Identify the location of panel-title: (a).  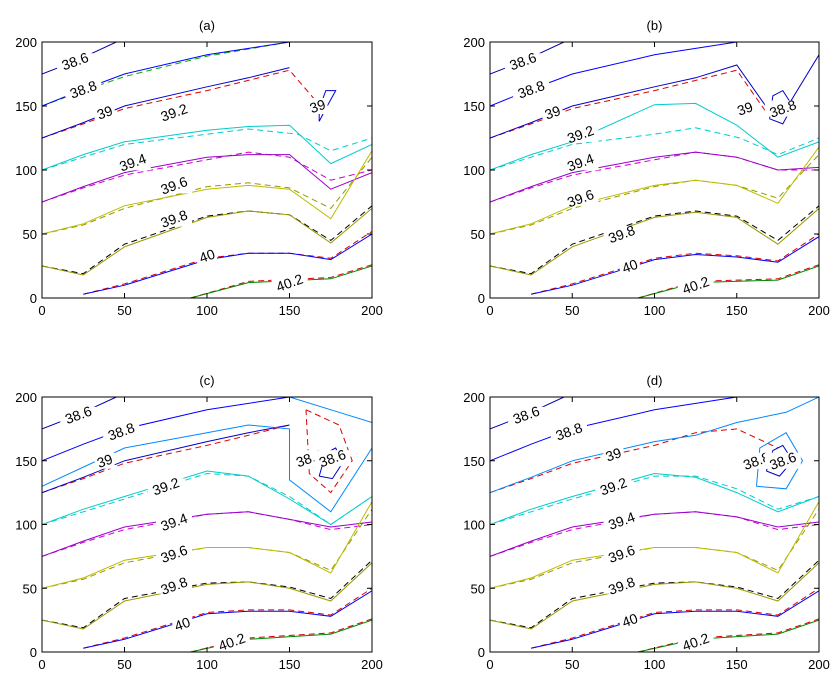
(207, 25).